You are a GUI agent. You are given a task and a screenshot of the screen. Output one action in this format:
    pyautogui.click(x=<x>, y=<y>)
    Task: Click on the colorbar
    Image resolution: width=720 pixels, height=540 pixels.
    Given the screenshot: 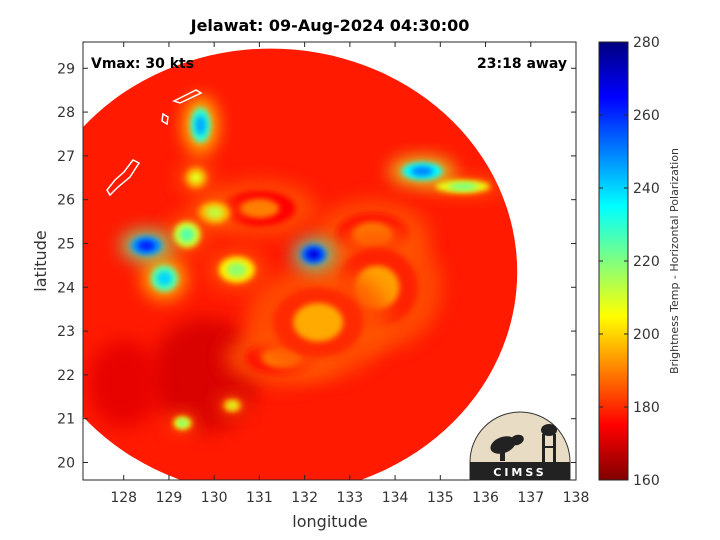 What is the action you would take?
    pyautogui.click(x=613, y=261)
    